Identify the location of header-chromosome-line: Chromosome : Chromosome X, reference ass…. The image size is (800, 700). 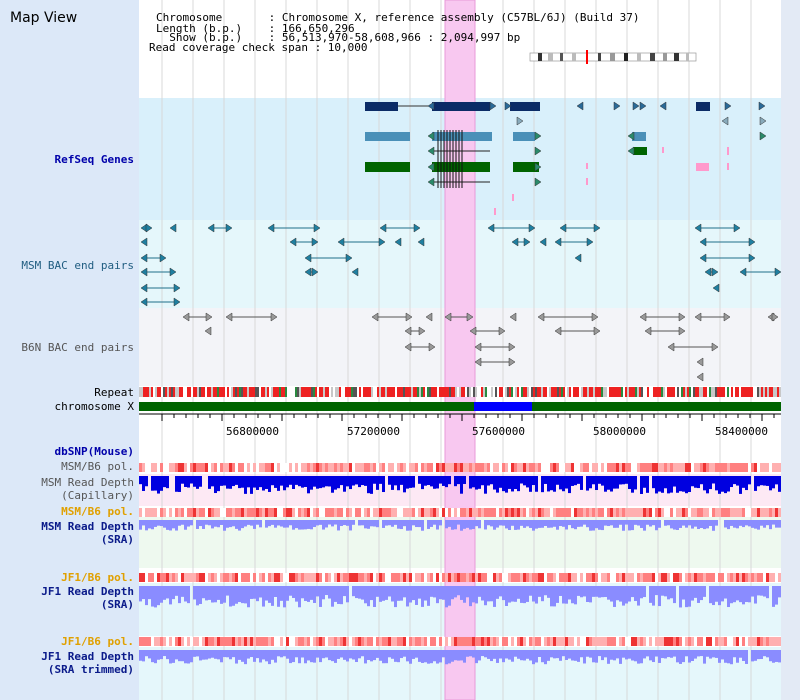
(398, 17).